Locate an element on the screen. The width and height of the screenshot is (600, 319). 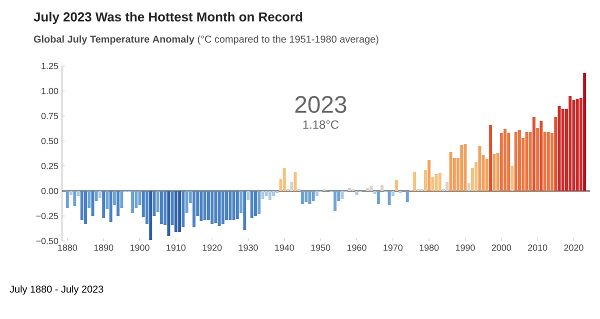
x-tick-label: 1990 is located at coordinates (465, 247).